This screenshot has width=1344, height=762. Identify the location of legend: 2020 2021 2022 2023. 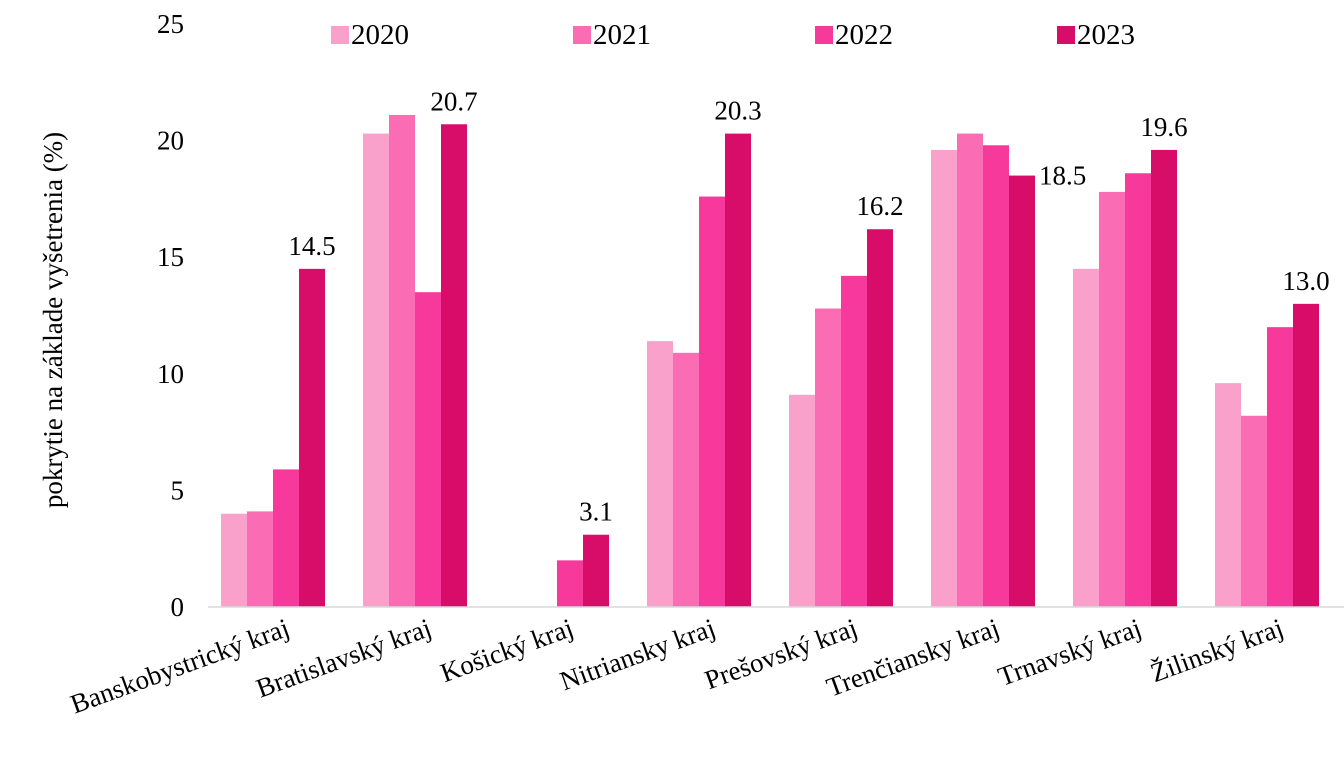
(733, 35).